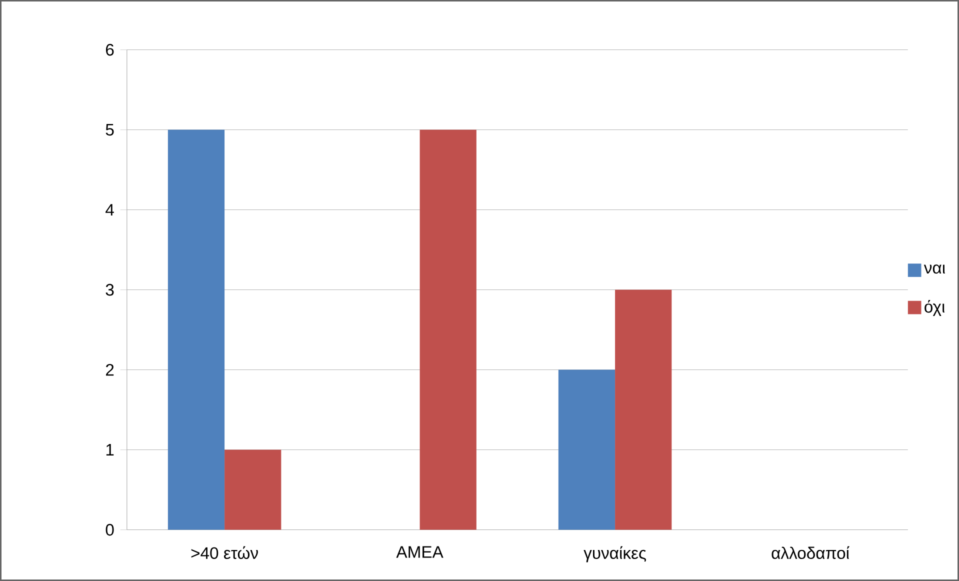 This screenshot has width=959, height=581. I want to click on y-tick-label: 6, so click(110, 50).